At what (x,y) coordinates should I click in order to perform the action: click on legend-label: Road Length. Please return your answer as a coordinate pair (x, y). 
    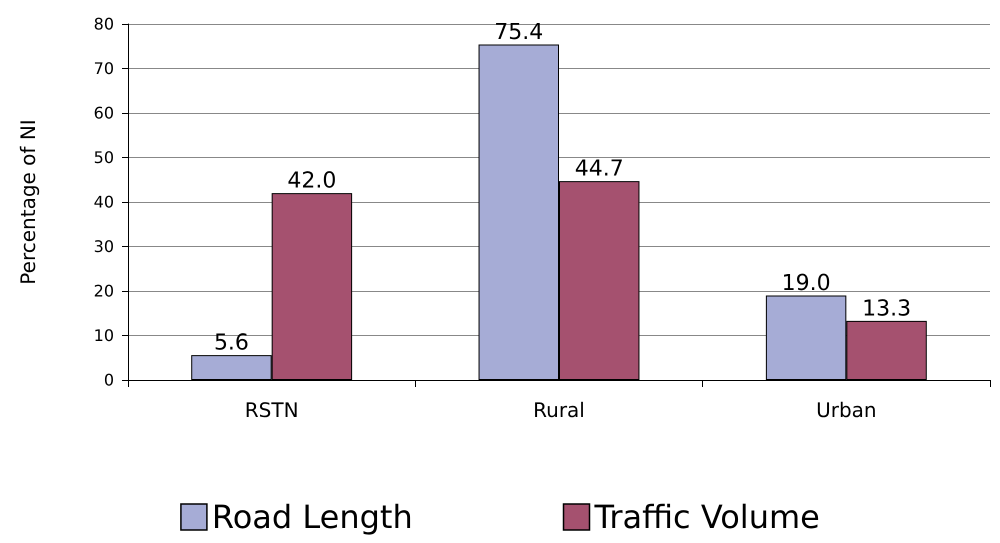
    Looking at the image, I should click on (312, 517).